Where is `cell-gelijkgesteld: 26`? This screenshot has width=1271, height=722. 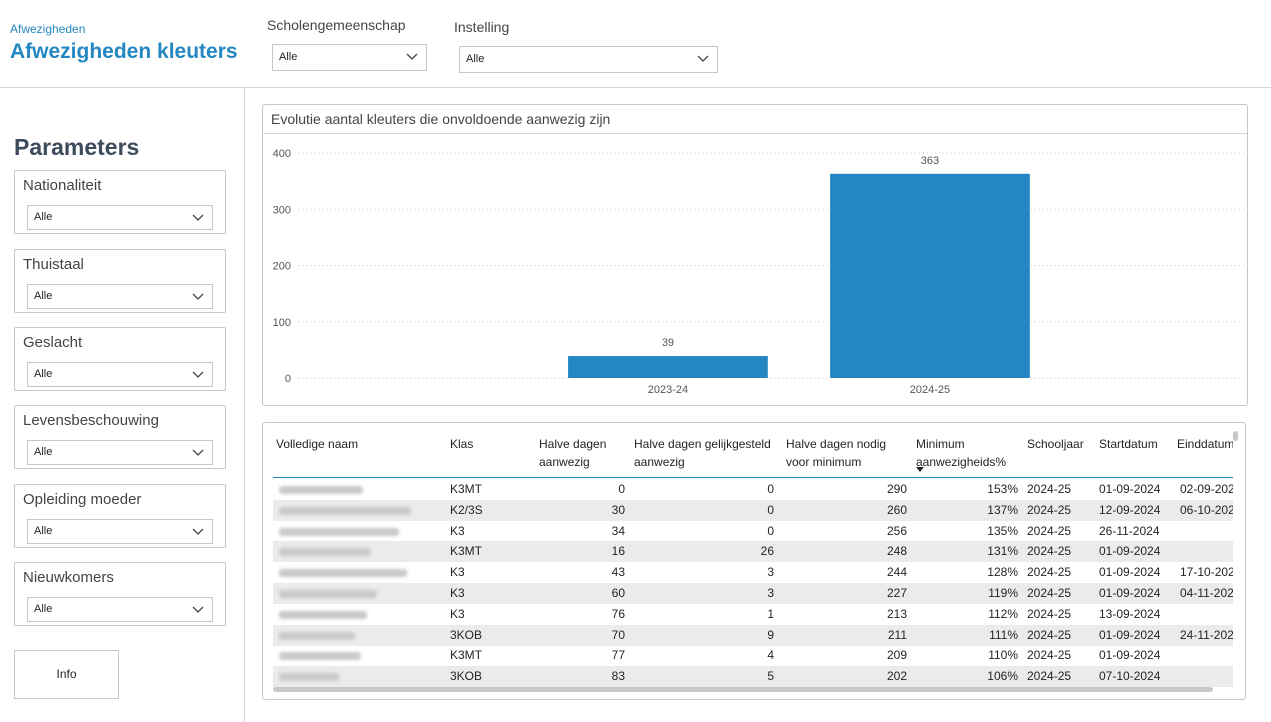 cell-gelijkgesteld: 26 is located at coordinates (767, 551).